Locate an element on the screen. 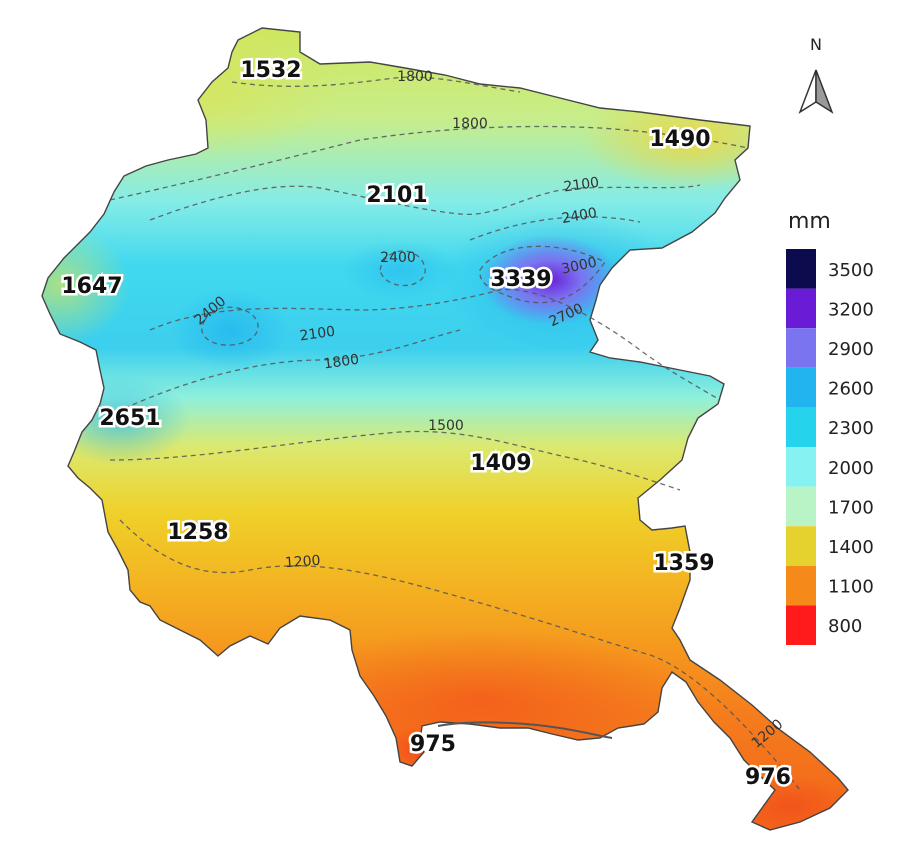  legend-value: 3200 is located at coordinates (851, 309).